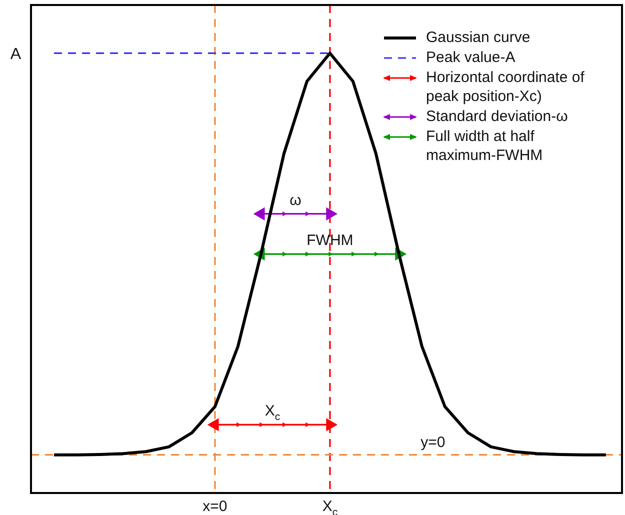 The image size is (625, 515). What do you see at coordinates (330, 241) in the screenshot?
I see `annotation: FWHM` at bounding box center [330, 241].